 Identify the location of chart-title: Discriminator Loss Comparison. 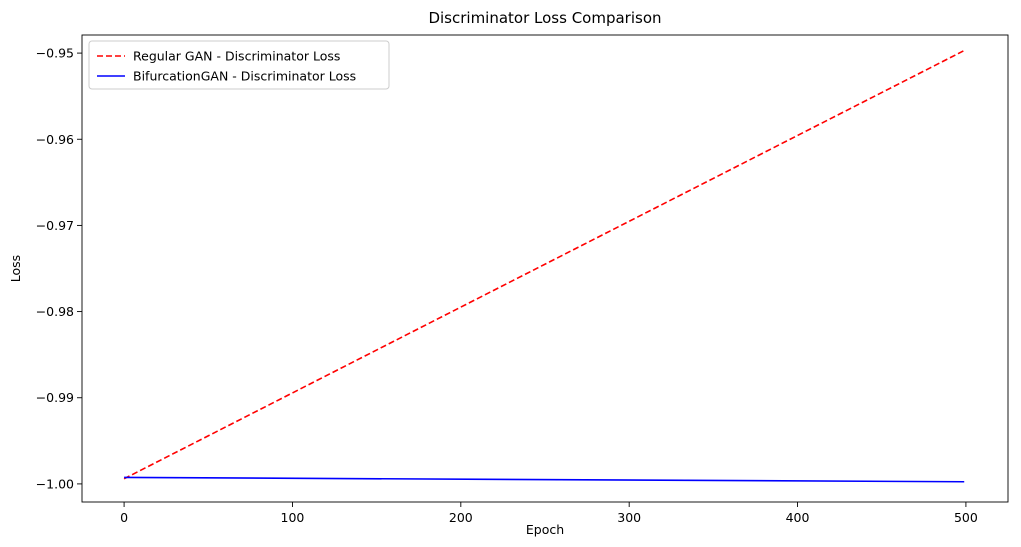
(544, 18).